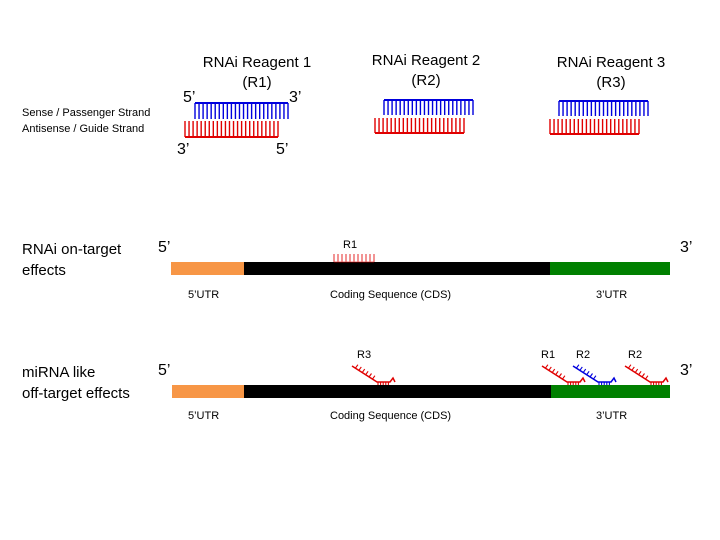  What do you see at coordinates (610, 391) in the screenshot?
I see `row2-3utr-segment` at bounding box center [610, 391].